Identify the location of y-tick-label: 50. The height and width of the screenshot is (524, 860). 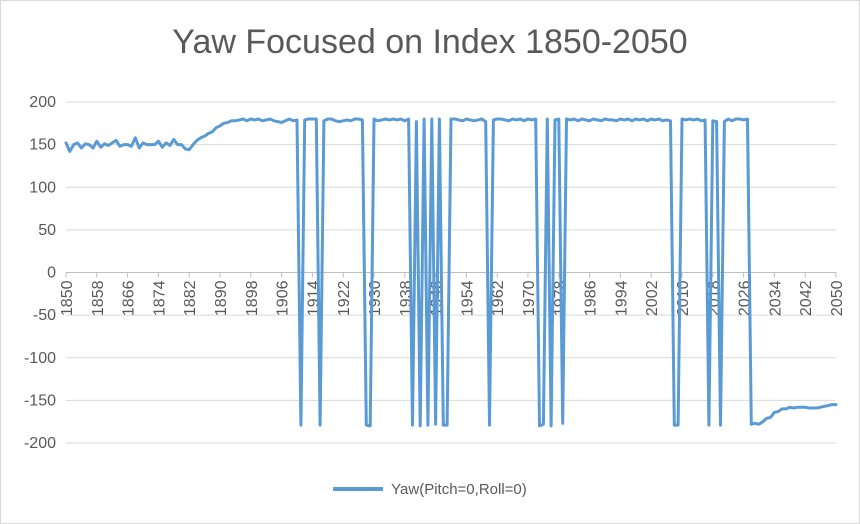
(47, 230).